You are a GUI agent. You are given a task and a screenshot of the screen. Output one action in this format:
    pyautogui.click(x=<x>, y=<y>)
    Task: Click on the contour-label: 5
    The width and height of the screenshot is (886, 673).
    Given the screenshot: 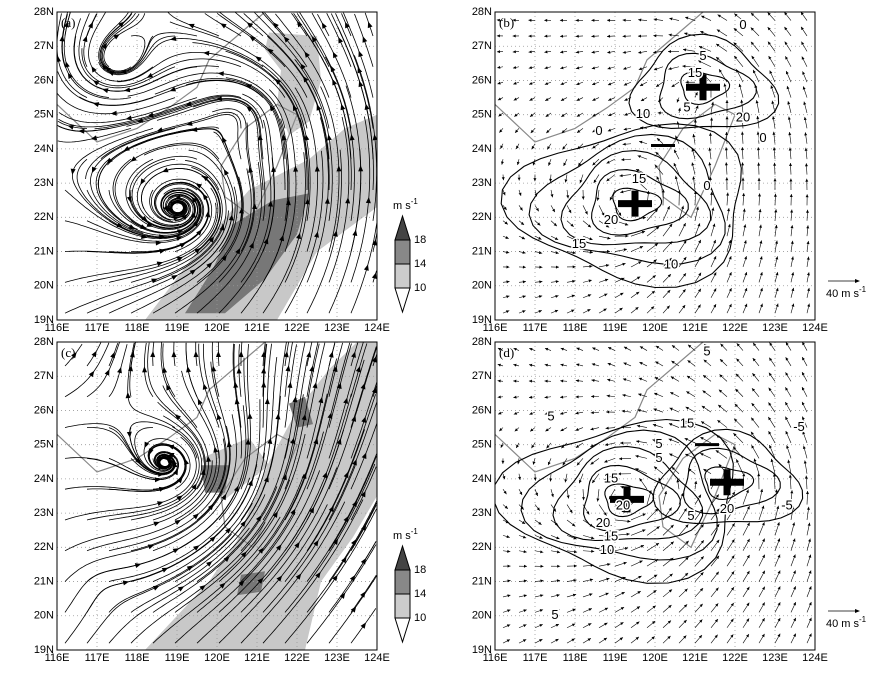 What is the action you would take?
    pyautogui.click(x=690, y=515)
    